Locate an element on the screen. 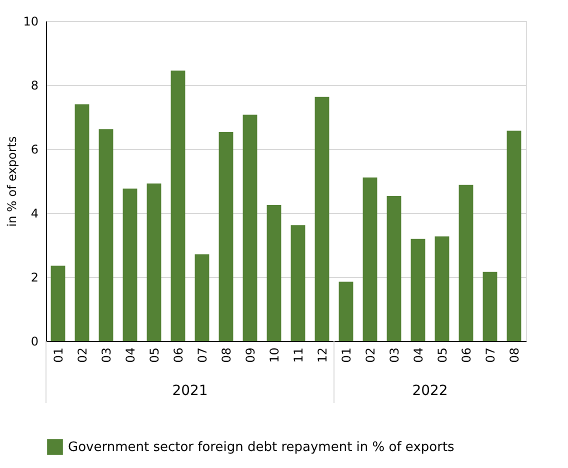 The height and width of the screenshot is (468, 568). text: 2021 is located at coordinates (190, 391).